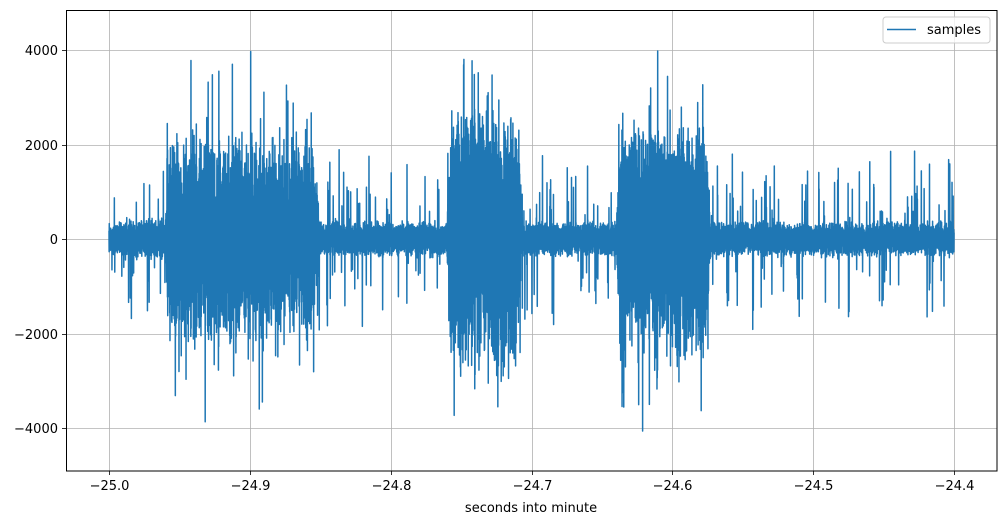  What do you see at coordinates (110, 486) in the screenshot?
I see `x-tick-label: −25.0` at bounding box center [110, 486].